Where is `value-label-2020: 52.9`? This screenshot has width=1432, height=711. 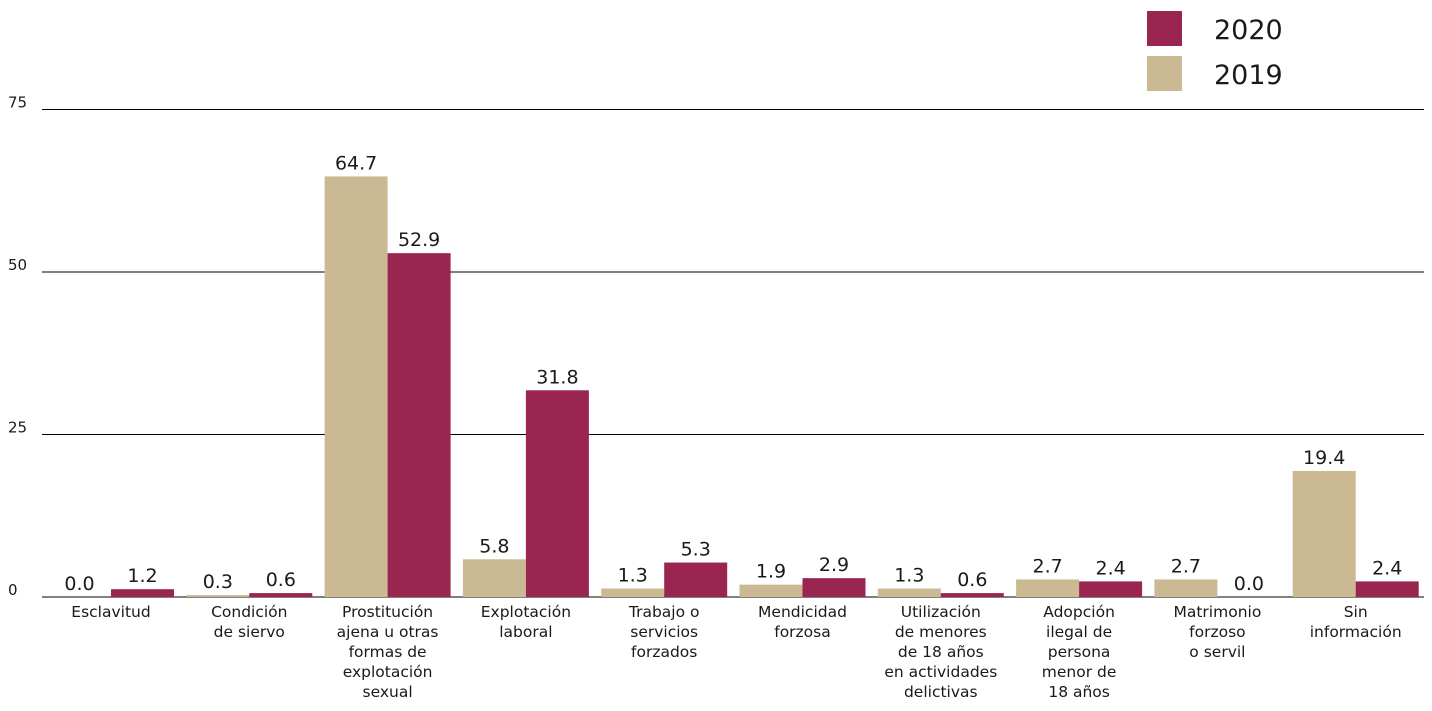
value-label-2020: 52.9 is located at coordinates (419, 240).